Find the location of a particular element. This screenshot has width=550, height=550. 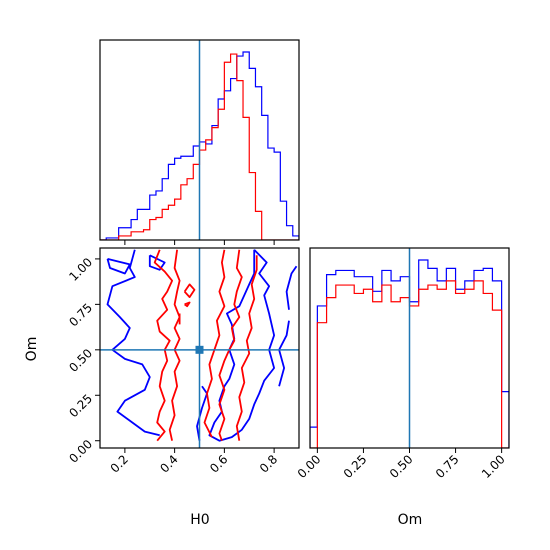

y-axis-label-om: Om is located at coordinates (32, 349).